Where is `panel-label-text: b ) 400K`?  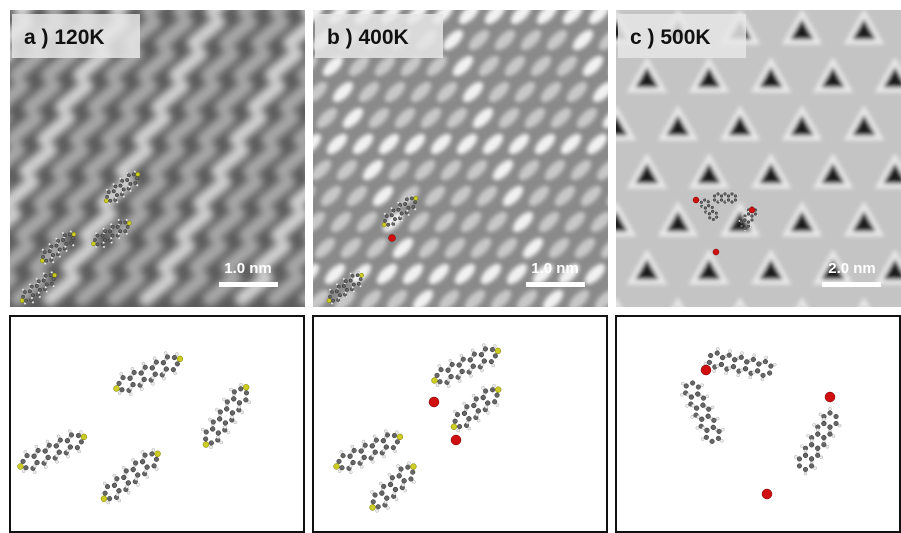
panel-label-text: b ) 400K is located at coordinates (368, 37).